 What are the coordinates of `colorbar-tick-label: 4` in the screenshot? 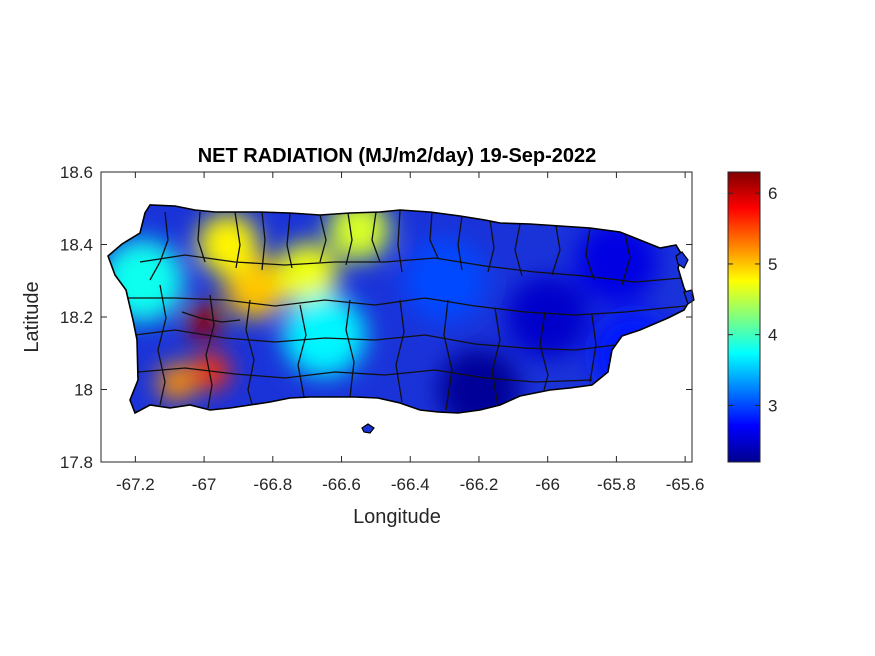 It's located at (772, 335).